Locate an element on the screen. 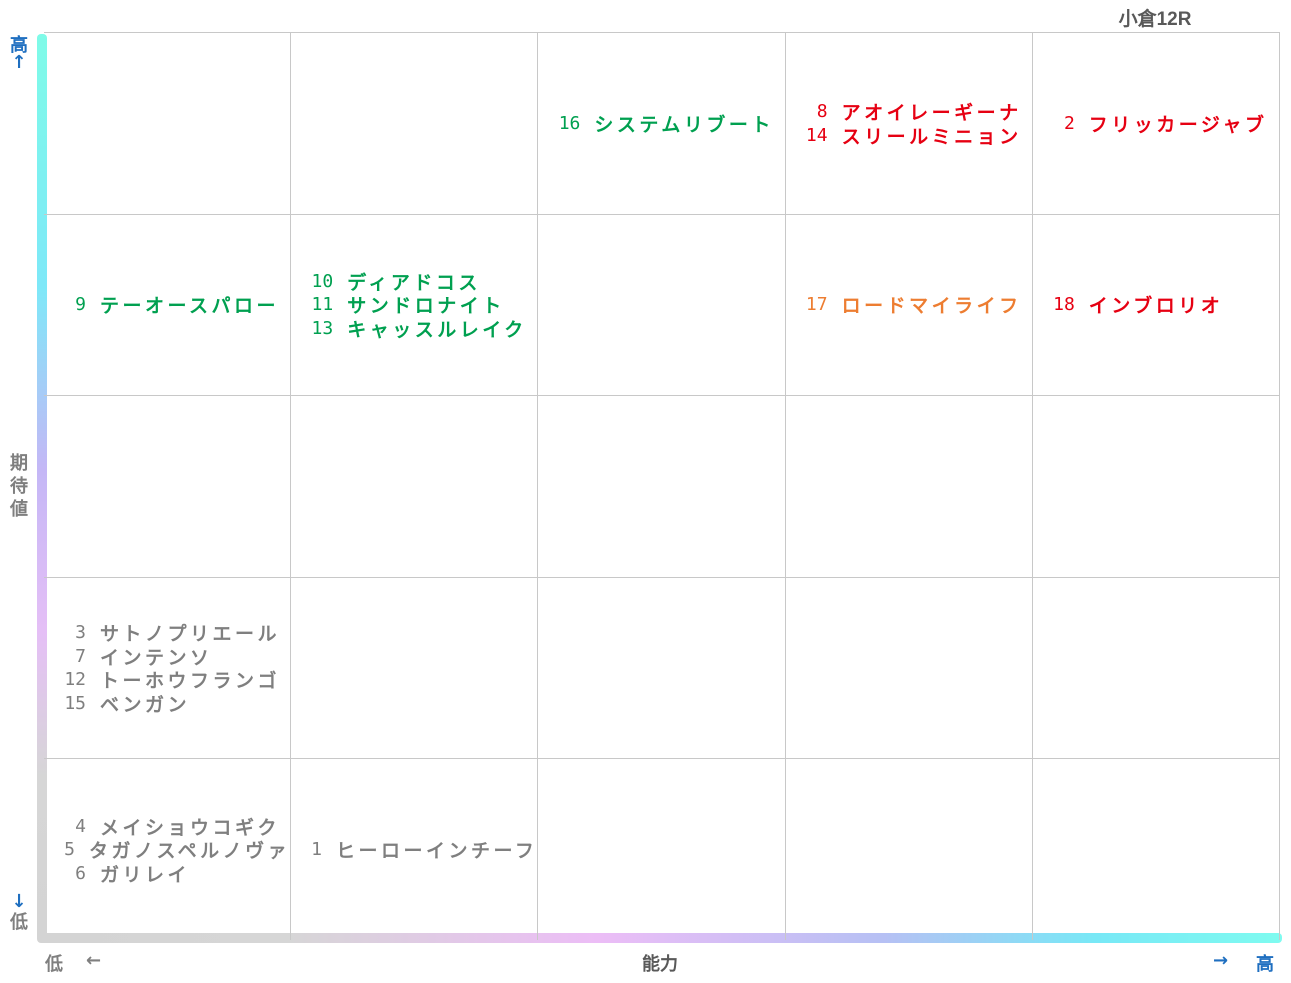 Image resolution: width=1291 pixels, height=983 pixels. x-axis-high-label: 高 is located at coordinates (1265, 964).